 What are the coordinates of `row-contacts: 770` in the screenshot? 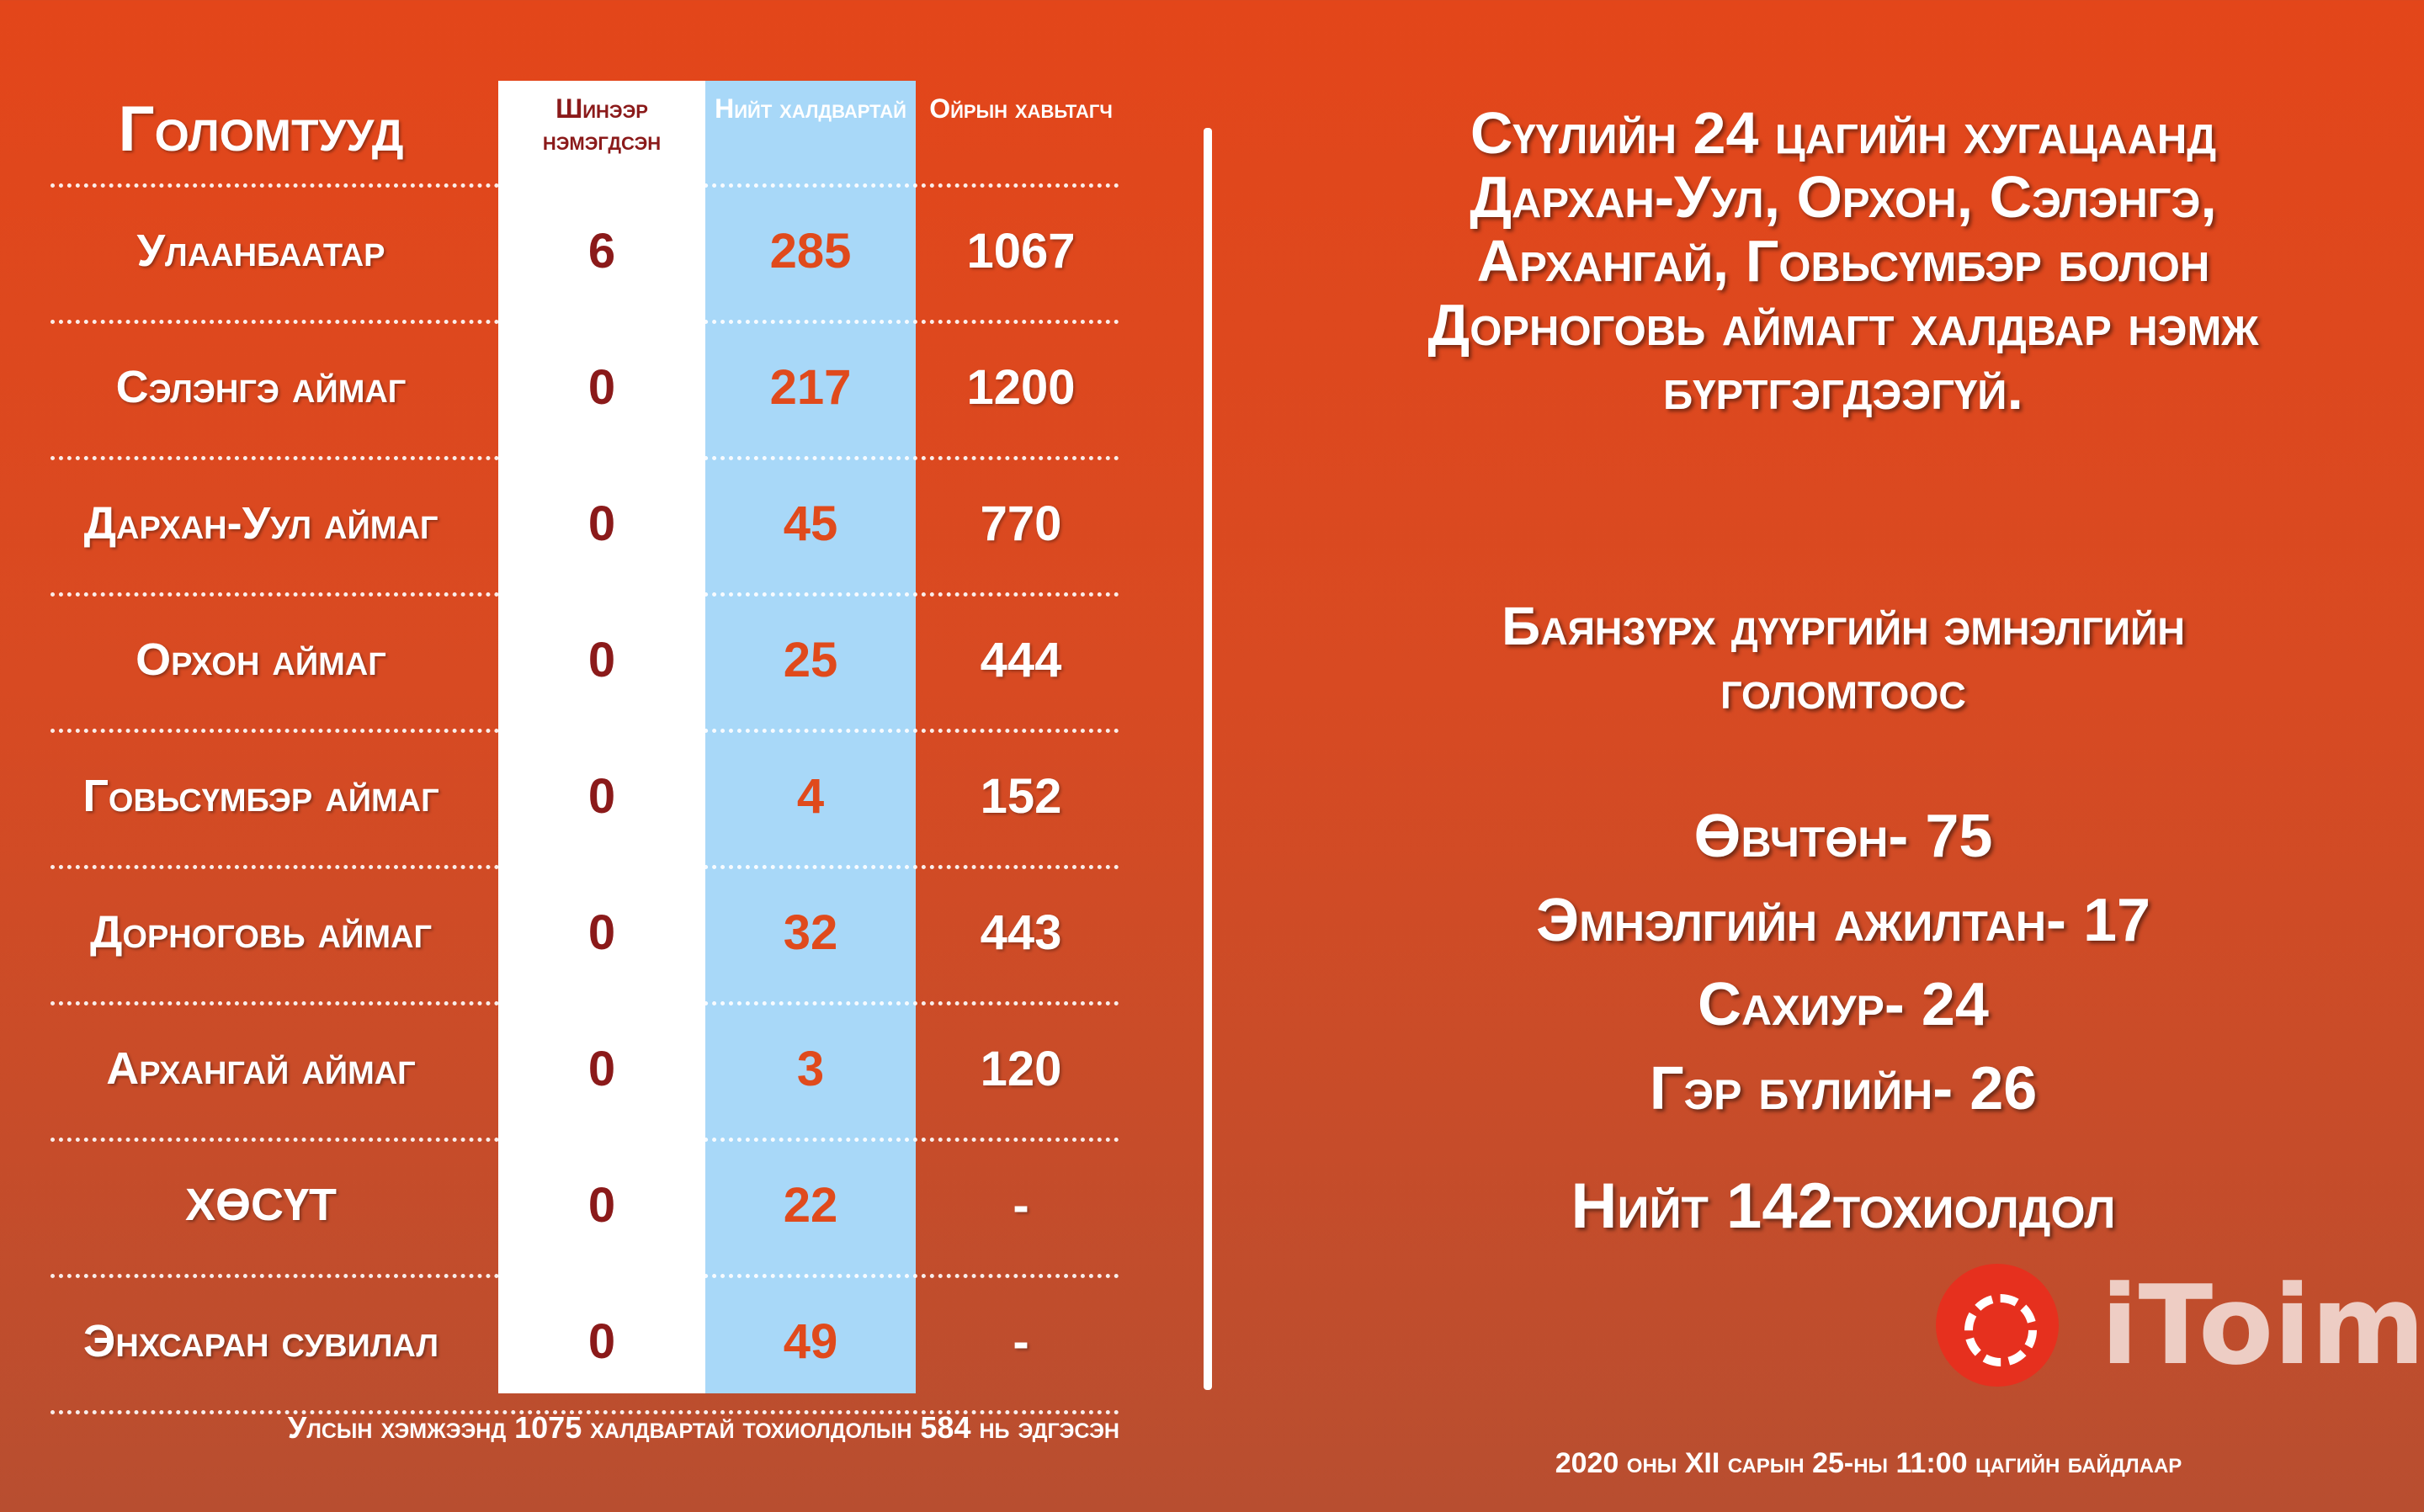 It's located at (1021, 523).